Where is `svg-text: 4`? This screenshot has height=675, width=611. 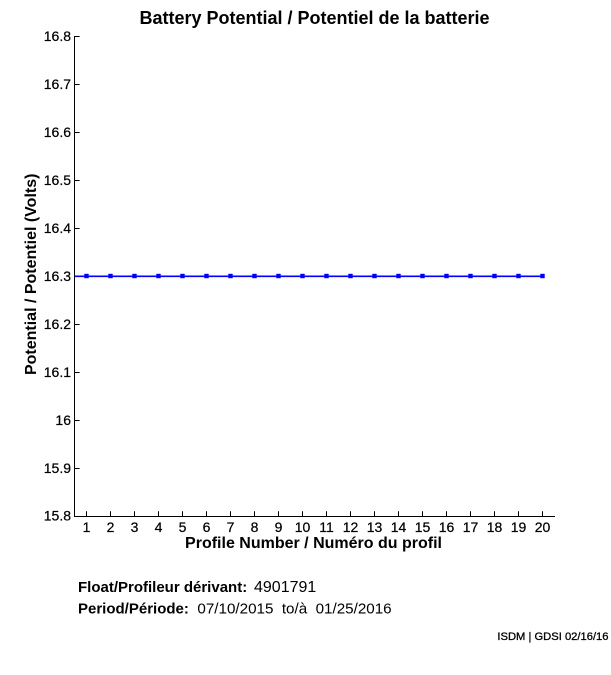 svg-text: 4 is located at coordinates (159, 527).